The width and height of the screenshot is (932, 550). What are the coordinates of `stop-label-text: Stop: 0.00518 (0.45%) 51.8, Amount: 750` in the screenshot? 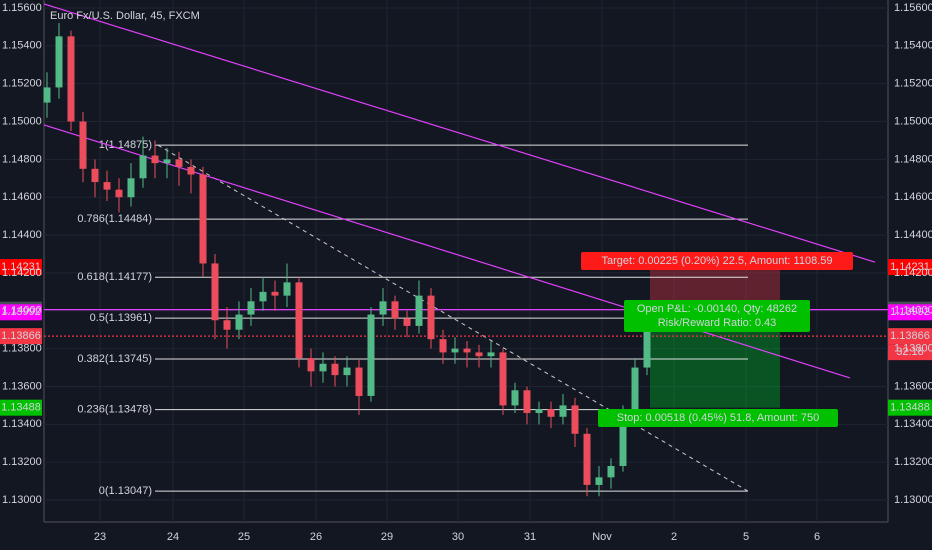 It's located at (718, 418).